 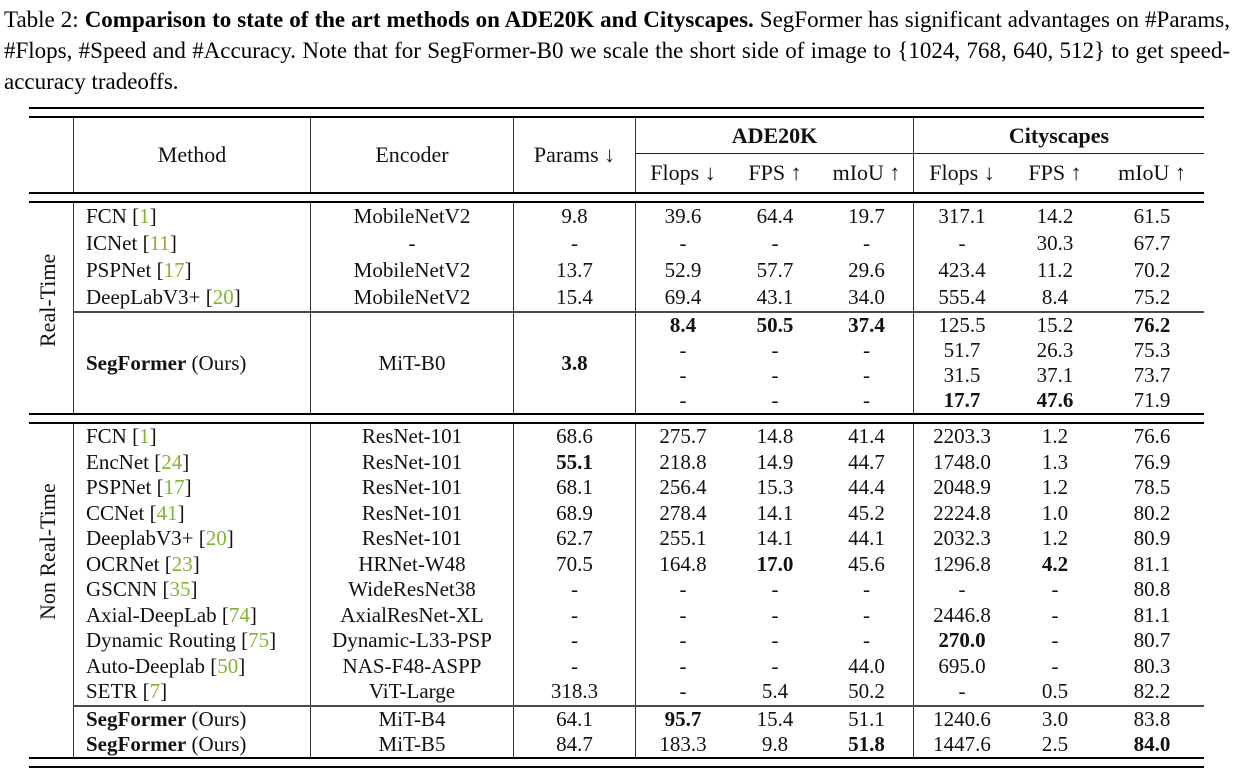 What do you see at coordinates (866, 270) in the screenshot?
I see `value-cell: 29.6` at bounding box center [866, 270].